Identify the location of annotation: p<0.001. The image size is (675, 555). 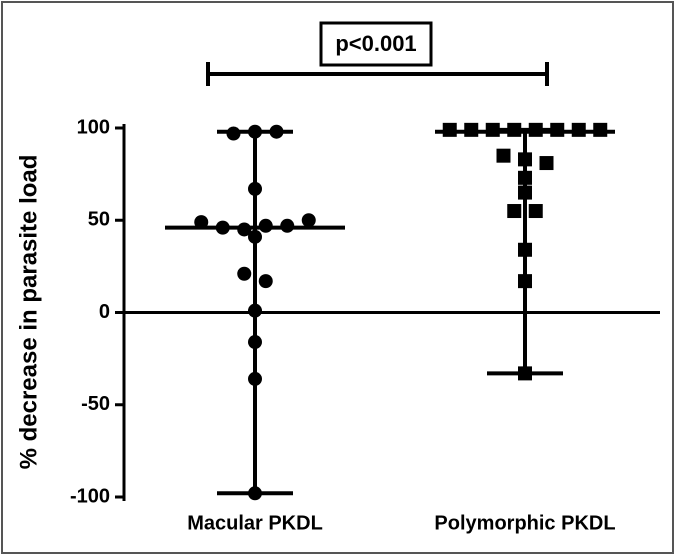
(375, 43).